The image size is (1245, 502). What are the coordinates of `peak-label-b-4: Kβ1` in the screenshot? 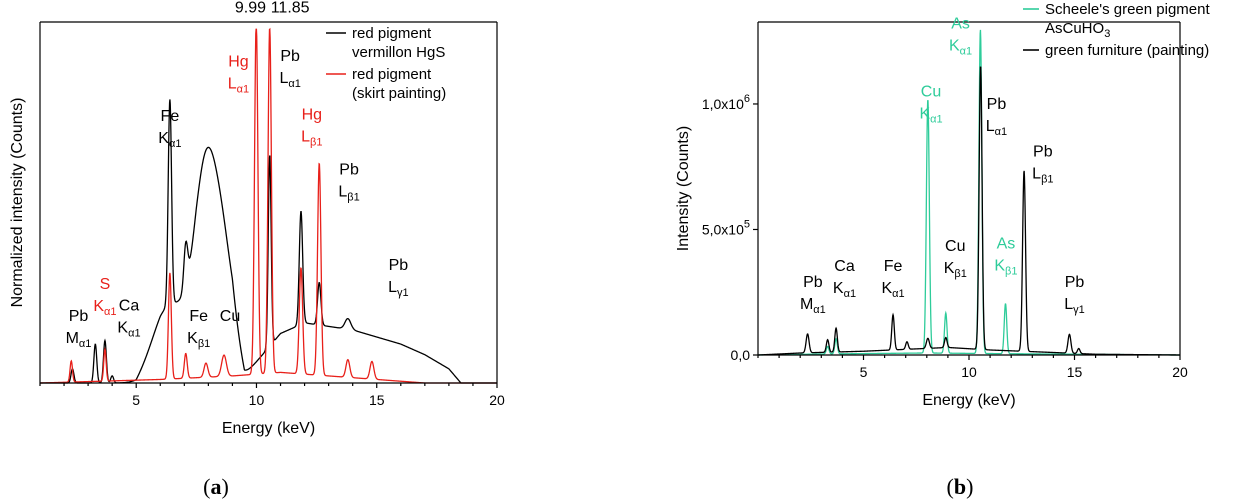 It's located at (955, 270).